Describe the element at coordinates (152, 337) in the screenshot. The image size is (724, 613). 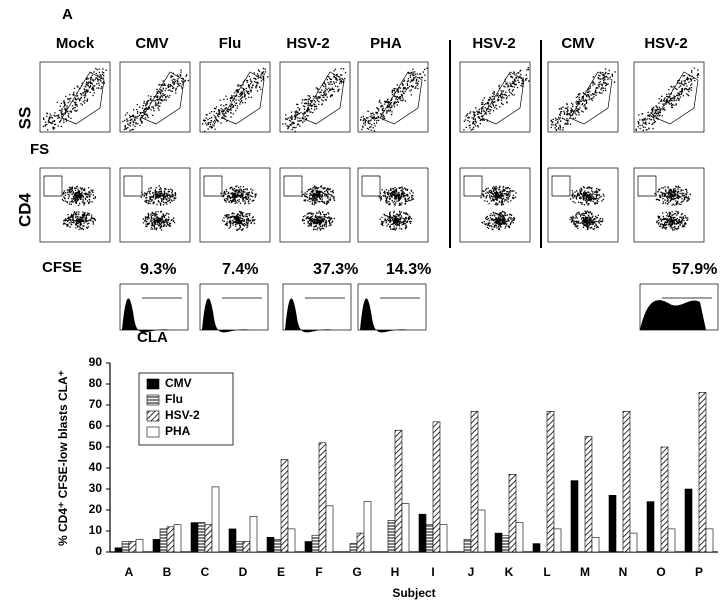
I see `row-label: CLA` at that location.